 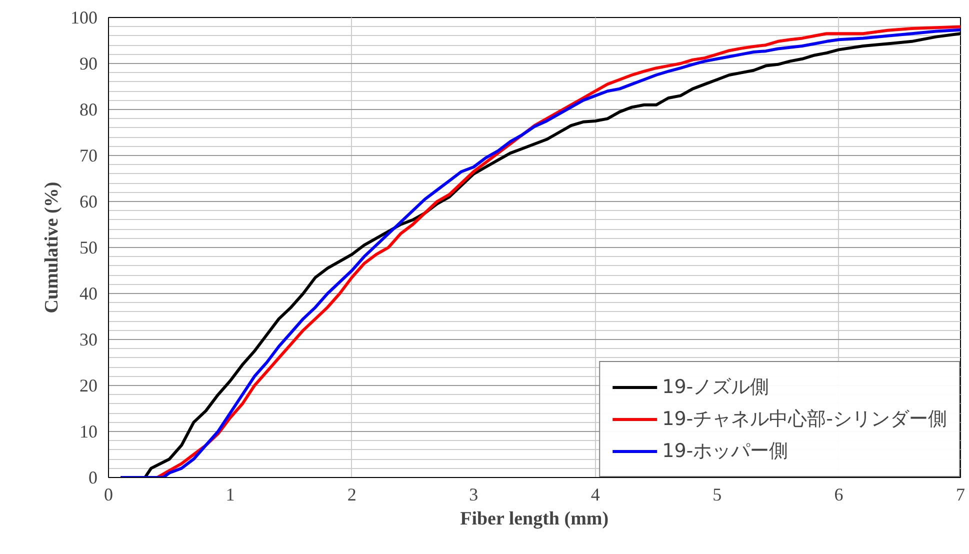 What do you see at coordinates (84, 18) in the screenshot?
I see `y-tick-label: 100` at bounding box center [84, 18].